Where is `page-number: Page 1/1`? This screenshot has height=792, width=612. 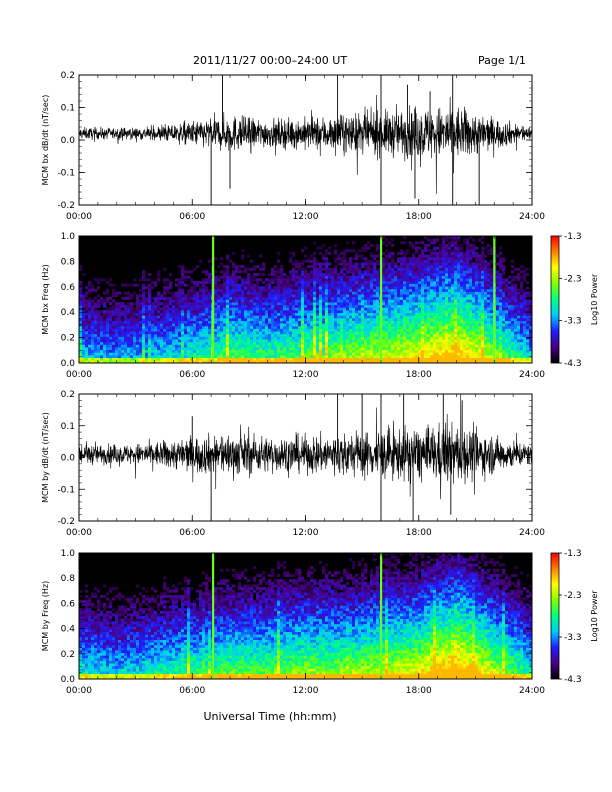
page-number: Page 1/1 is located at coordinates (502, 60).